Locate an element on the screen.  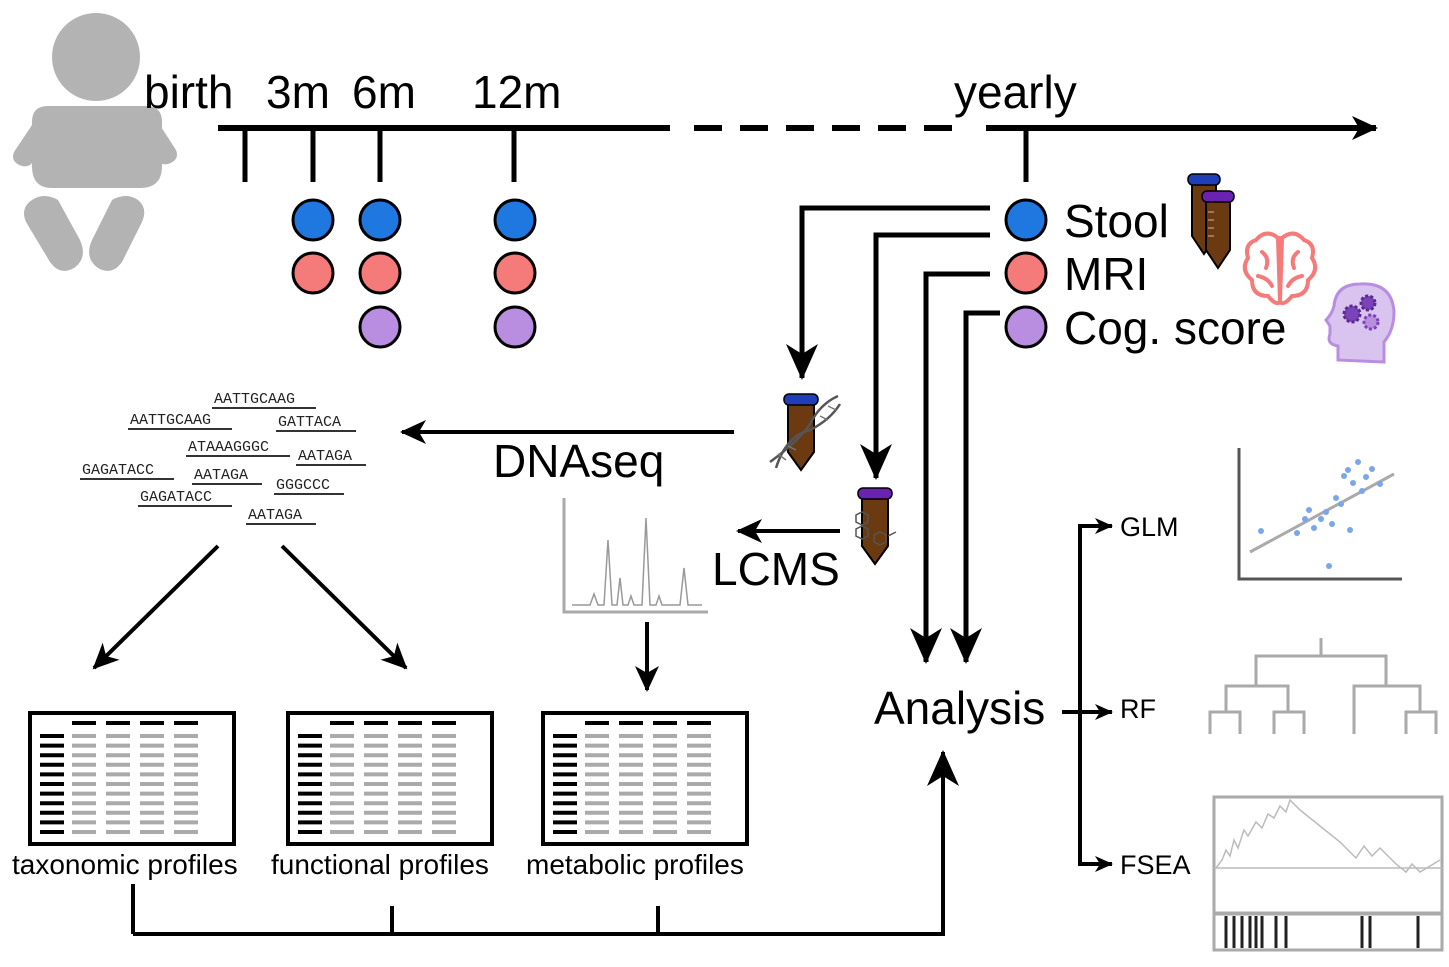
dendrogram-icon is located at coordinates (1323, 686).